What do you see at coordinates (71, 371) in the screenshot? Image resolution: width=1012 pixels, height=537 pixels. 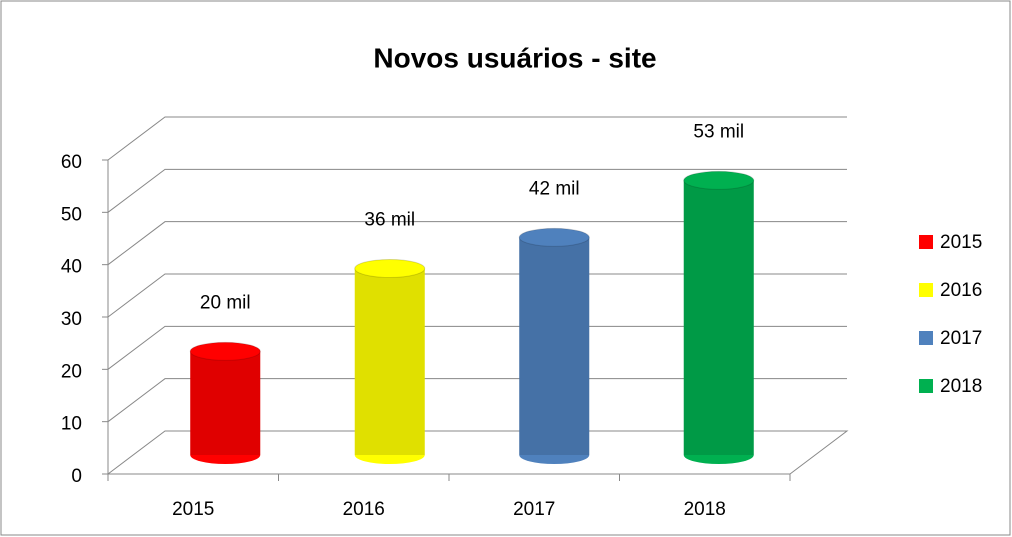 I see `y-tick-label: 20` at bounding box center [71, 371].